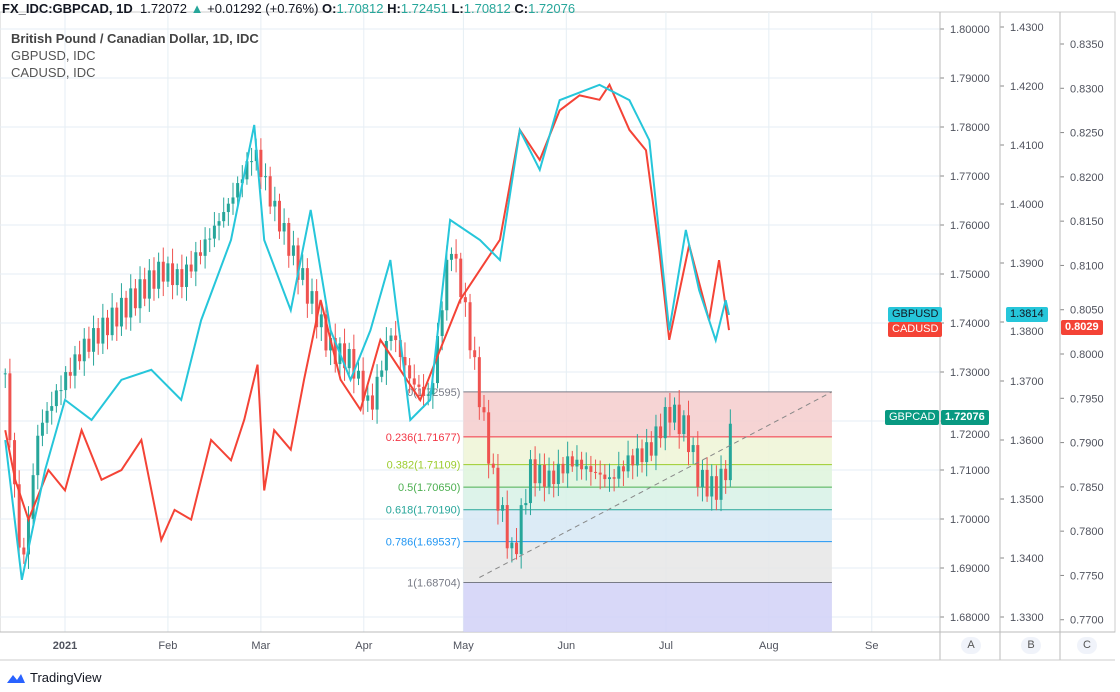  I want to click on axis-a-label: 1.75000, so click(970, 275).